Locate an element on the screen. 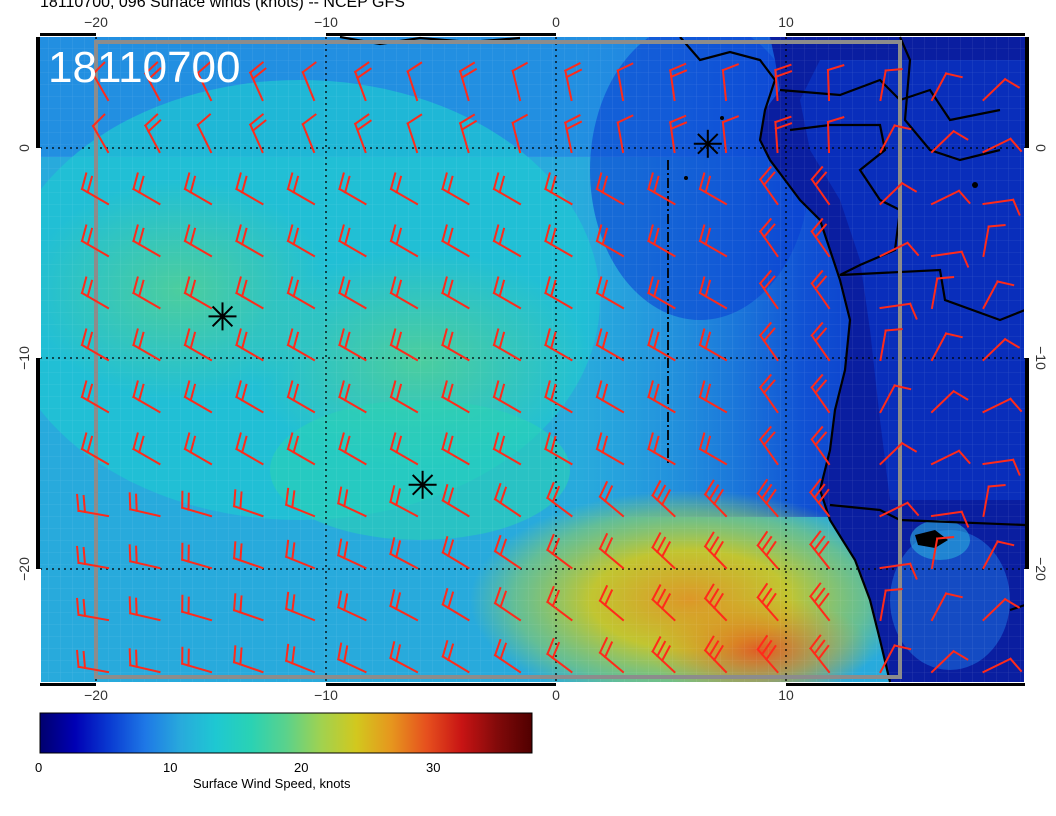 The height and width of the screenshot is (816, 1056). lat-tick-left-1: 0 is located at coordinates (24, 148).